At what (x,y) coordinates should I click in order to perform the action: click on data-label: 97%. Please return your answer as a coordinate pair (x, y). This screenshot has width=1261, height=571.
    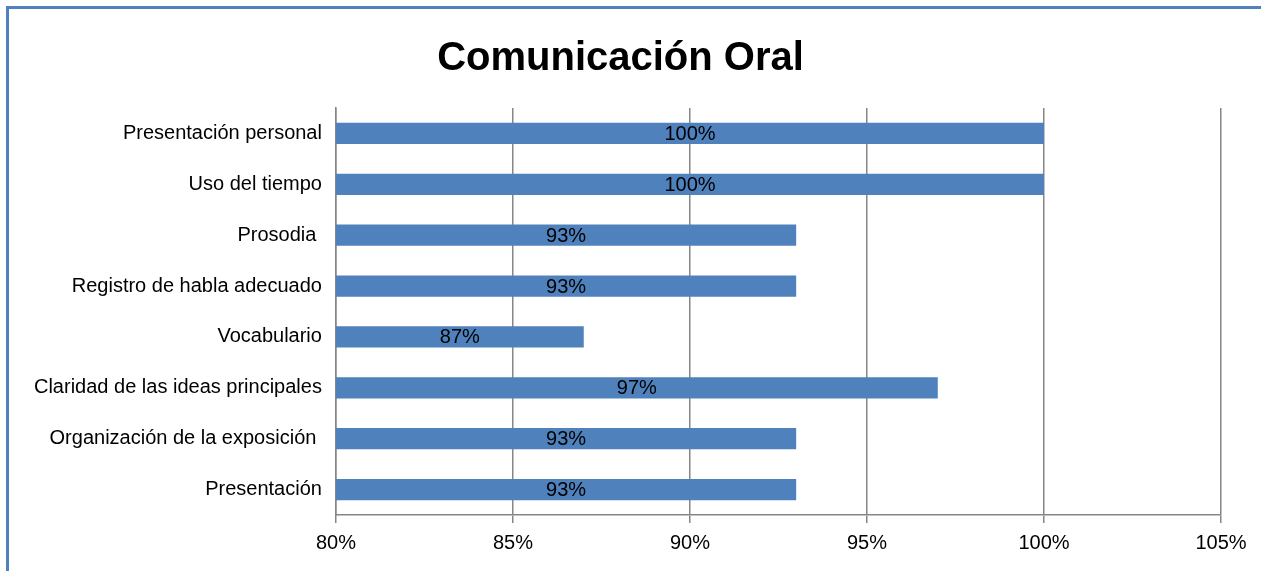
    Looking at the image, I should click on (637, 387).